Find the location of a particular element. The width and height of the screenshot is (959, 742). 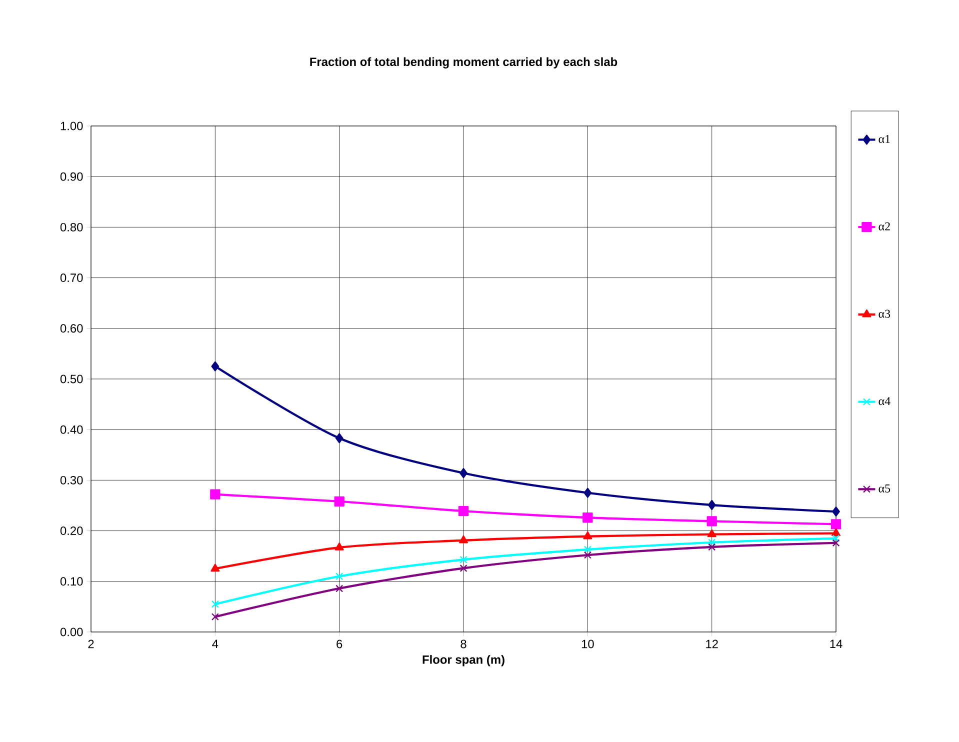

y-tick-label: 0.60 is located at coordinates (71, 328).